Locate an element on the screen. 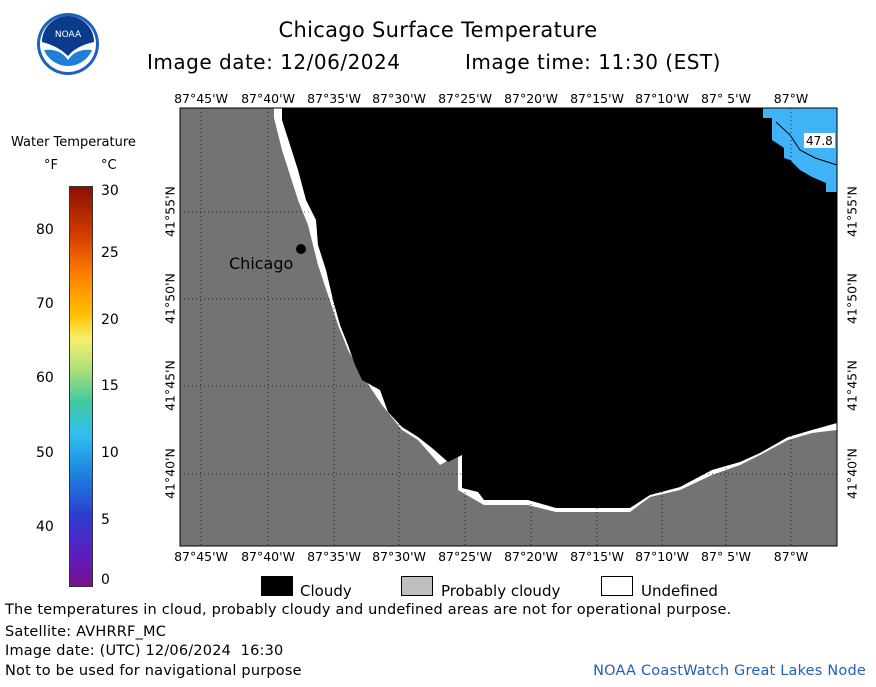 Image resolution: width=876 pixels, height=687 pixels. credit-link: NOAA CoastWatch Great Lakes Node is located at coordinates (729, 671).